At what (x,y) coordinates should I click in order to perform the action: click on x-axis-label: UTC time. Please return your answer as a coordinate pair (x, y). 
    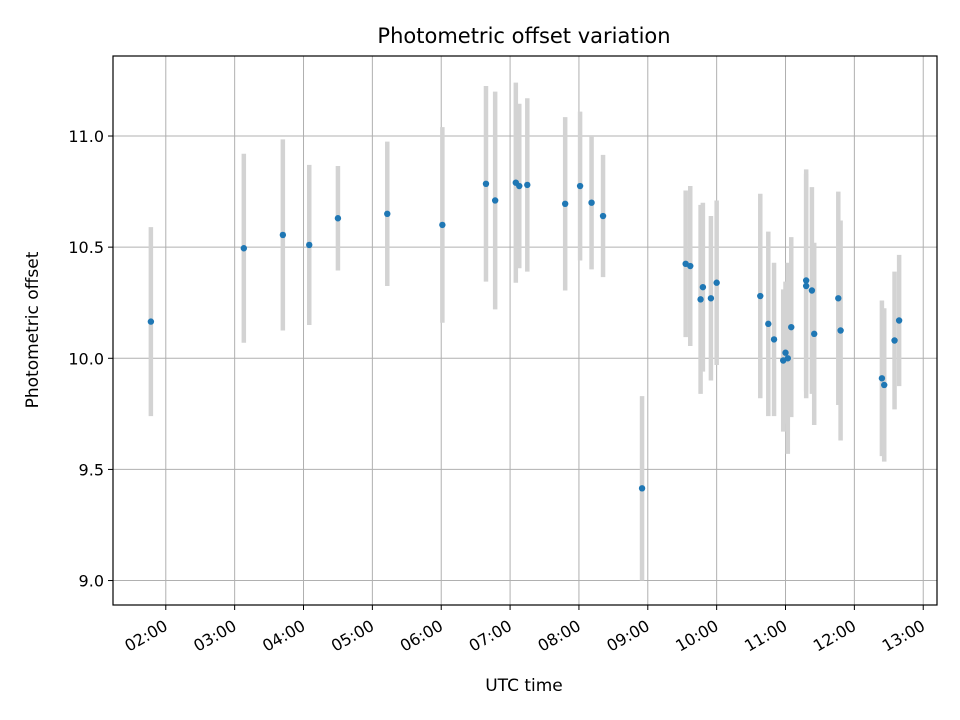
    Looking at the image, I should click on (524, 686).